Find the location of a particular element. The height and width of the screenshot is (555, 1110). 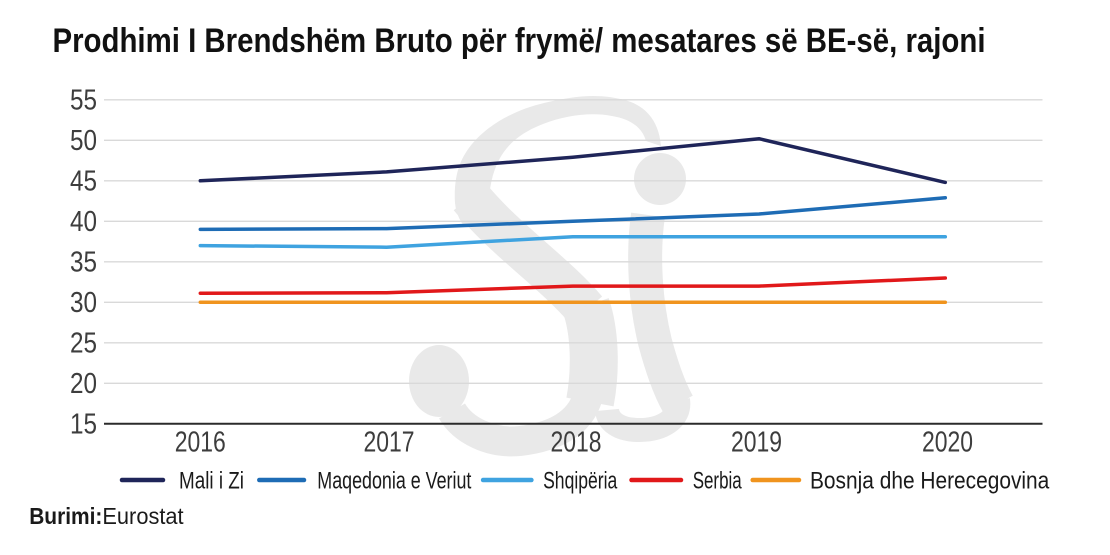

svg-text: 50 is located at coordinates (83, 141).